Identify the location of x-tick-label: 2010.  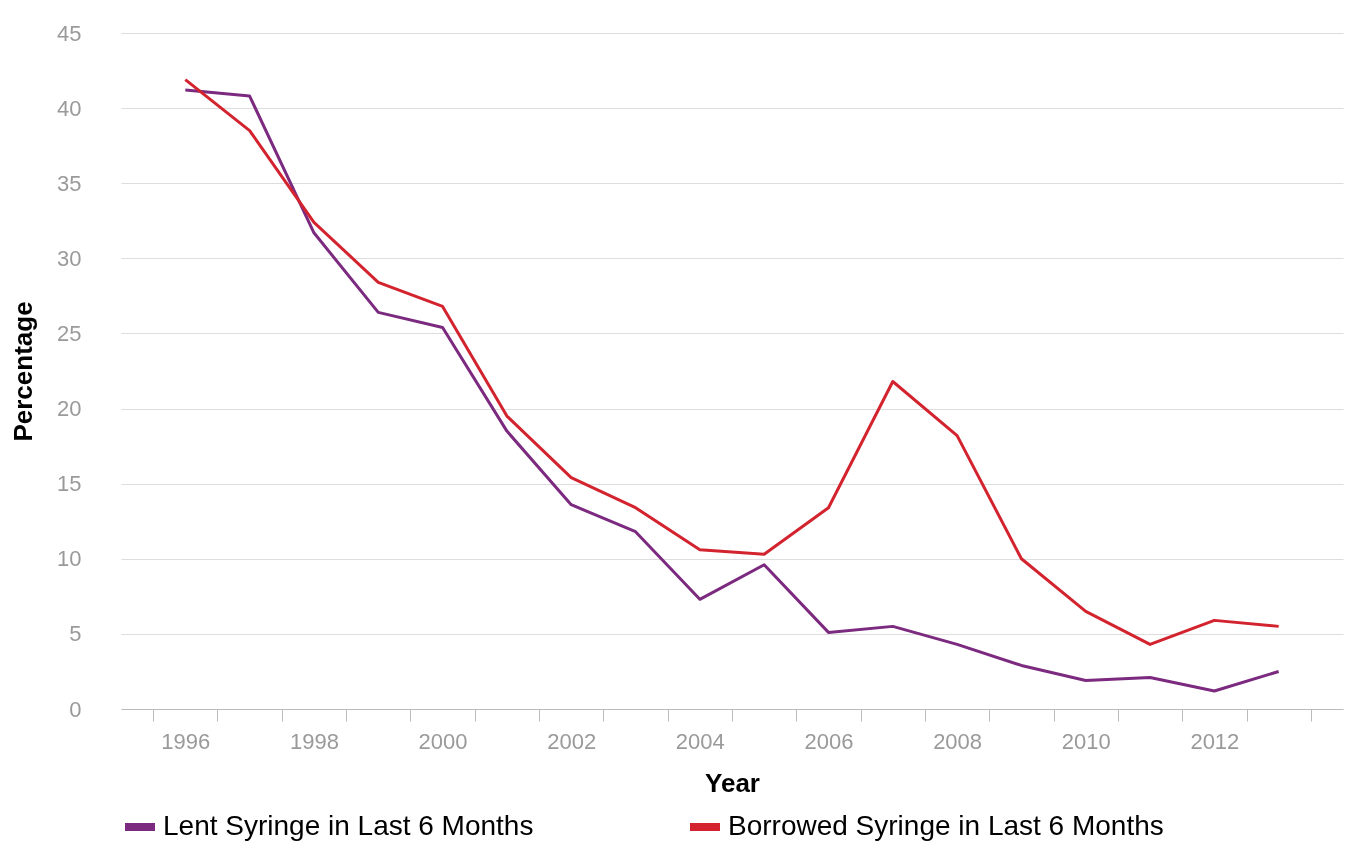
(1086, 741).